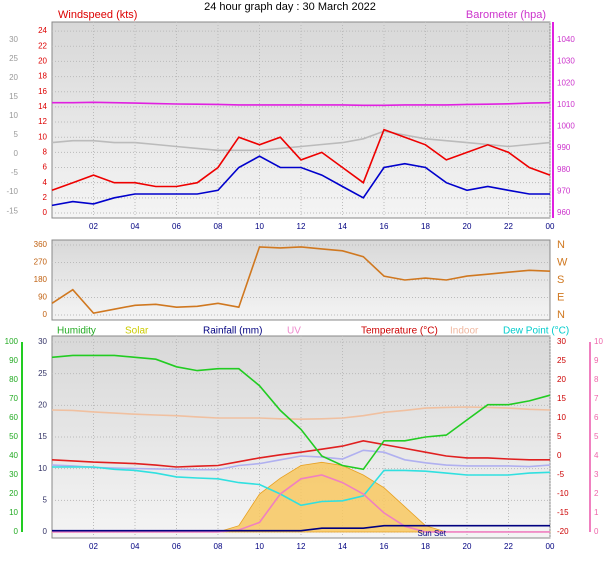 This screenshot has height=561, width=608. What do you see at coordinates (13, 58) in the screenshot?
I see `y3-tick-label: 25` at bounding box center [13, 58].